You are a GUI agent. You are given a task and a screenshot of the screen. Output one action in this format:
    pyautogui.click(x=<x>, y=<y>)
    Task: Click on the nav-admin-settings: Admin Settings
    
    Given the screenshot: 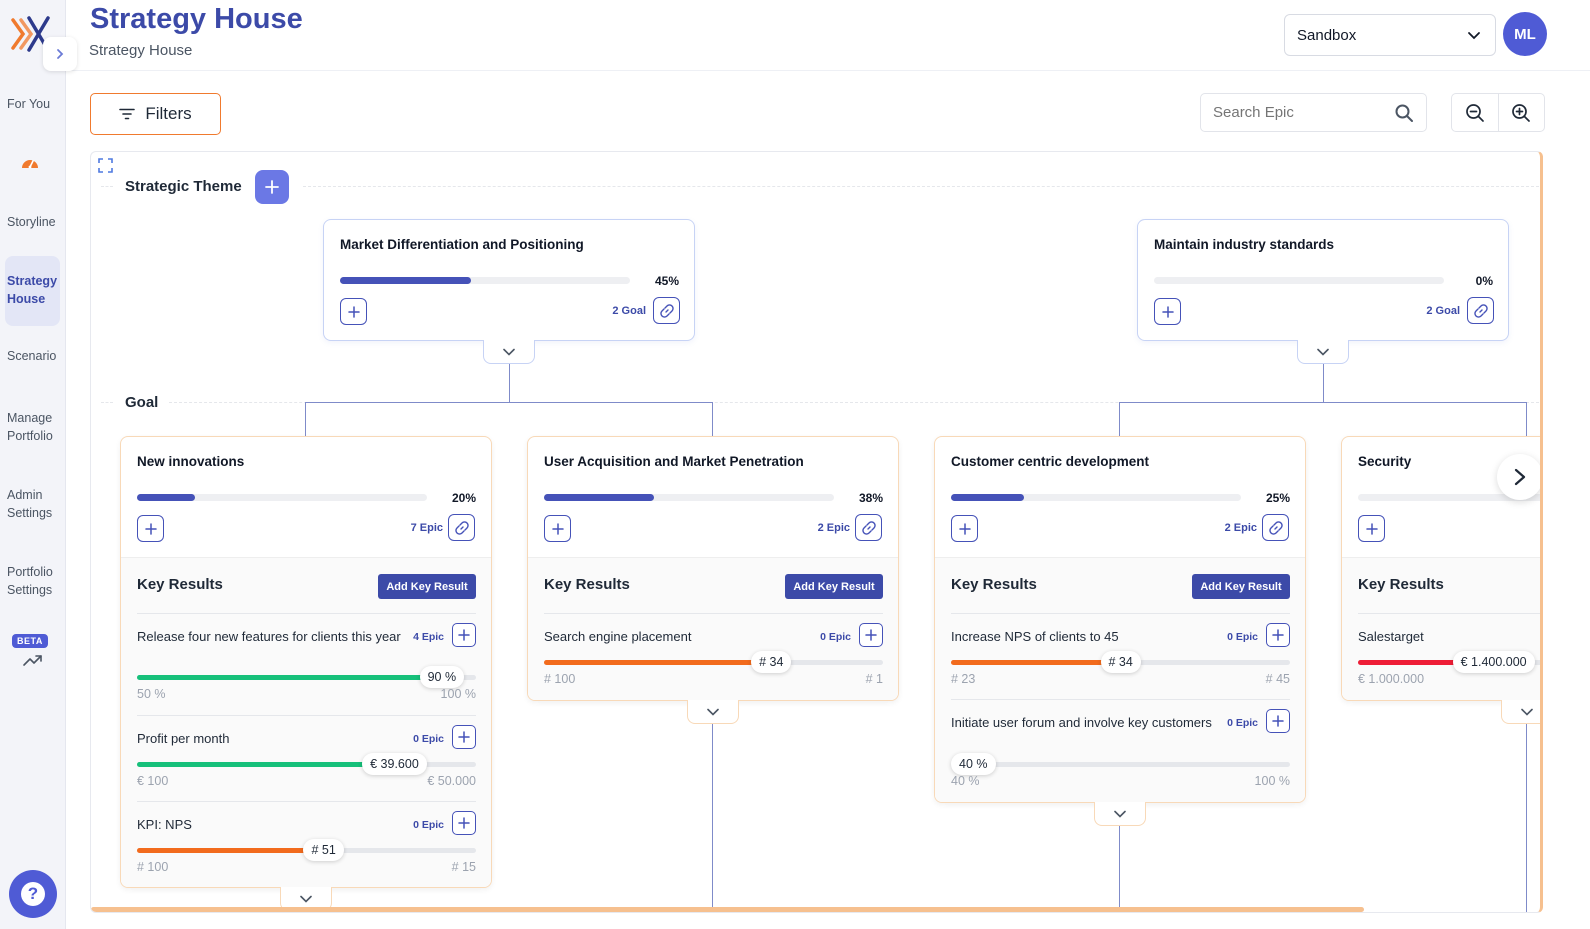 What is the action you would take?
    pyautogui.click(x=30, y=504)
    